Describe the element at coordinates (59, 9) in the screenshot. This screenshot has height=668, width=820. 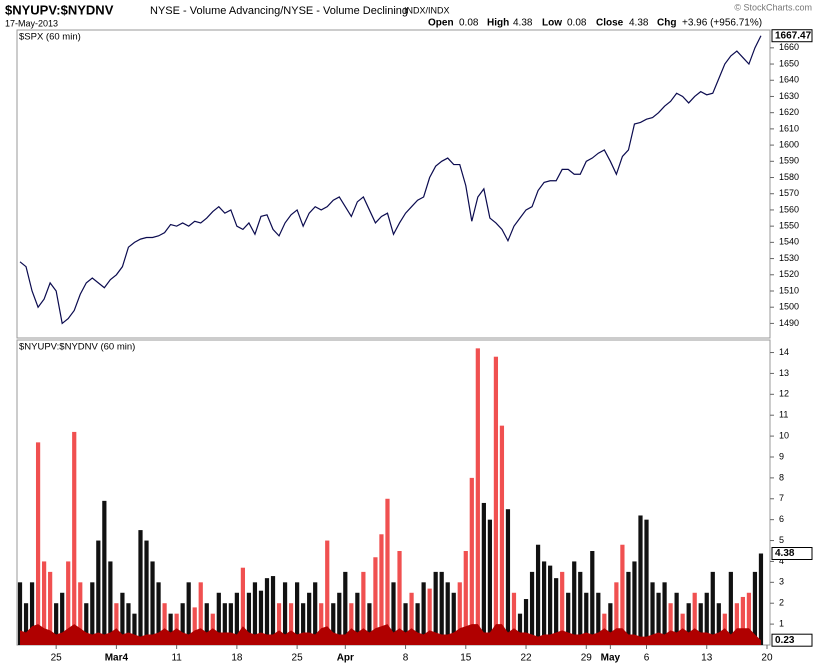
I see `symbol: $NYUPV:$NYDNV` at that location.